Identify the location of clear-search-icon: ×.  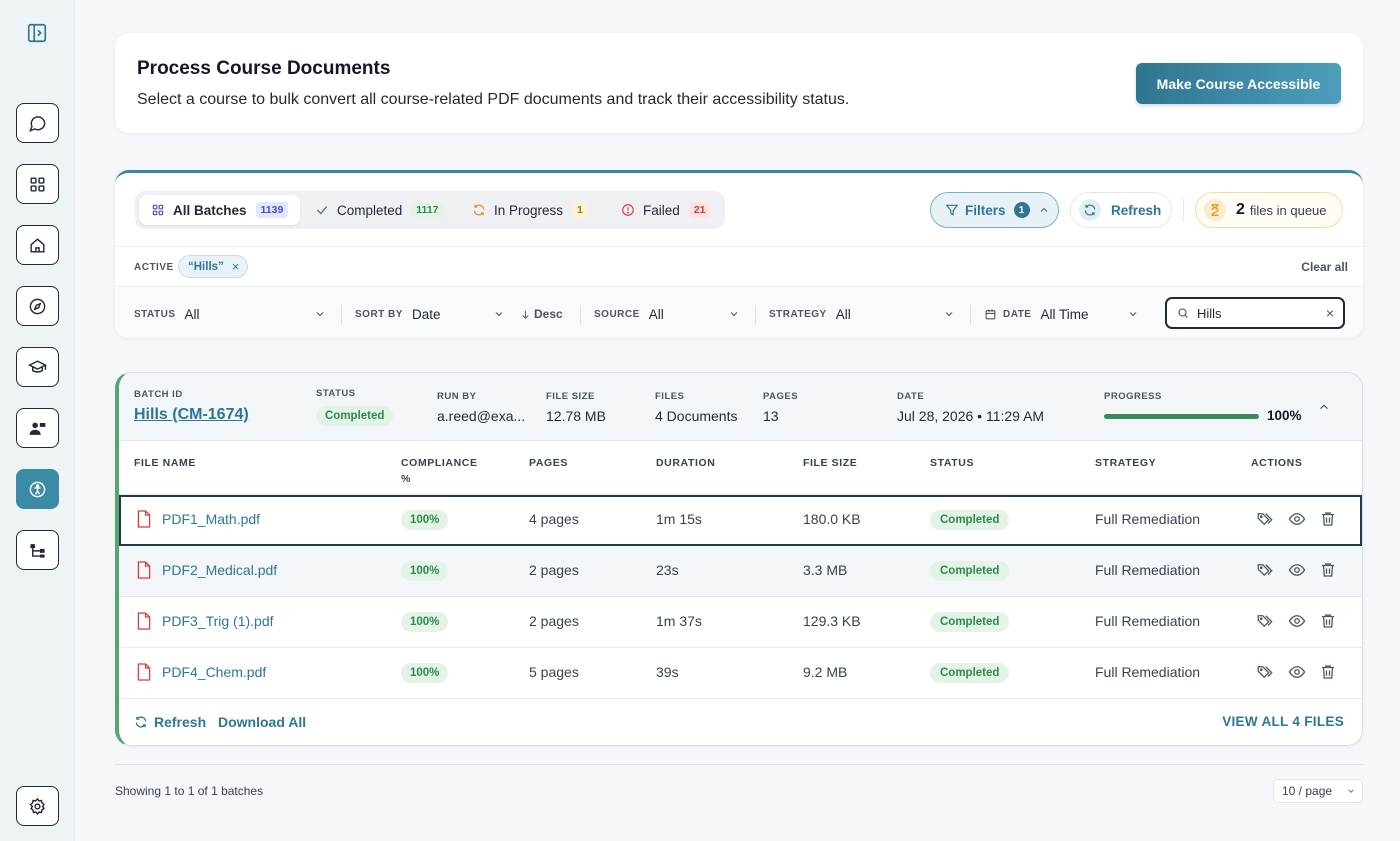
(1329, 313).